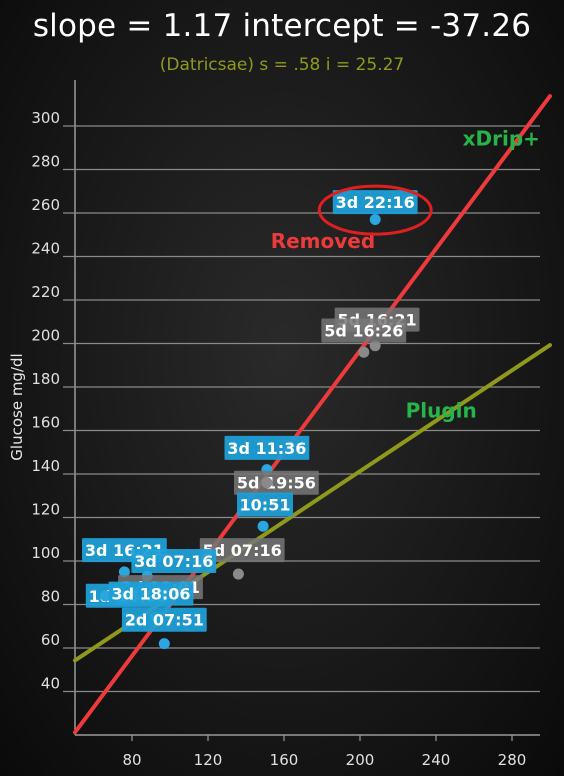 The image size is (564, 776). I want to click on chart-title: slope = 1.17 intercept = -37.26, so click(282, 26).